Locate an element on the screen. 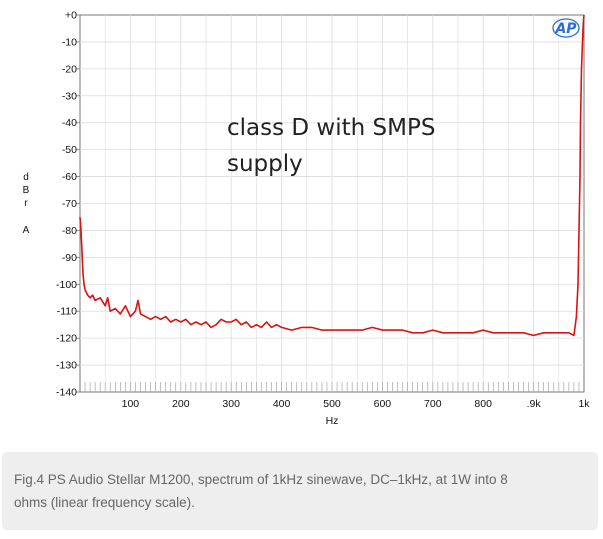 Image resolution: width=603 pixels, height=539 pixels. y-axis-label-d: d is located at coordinates (26, 177).